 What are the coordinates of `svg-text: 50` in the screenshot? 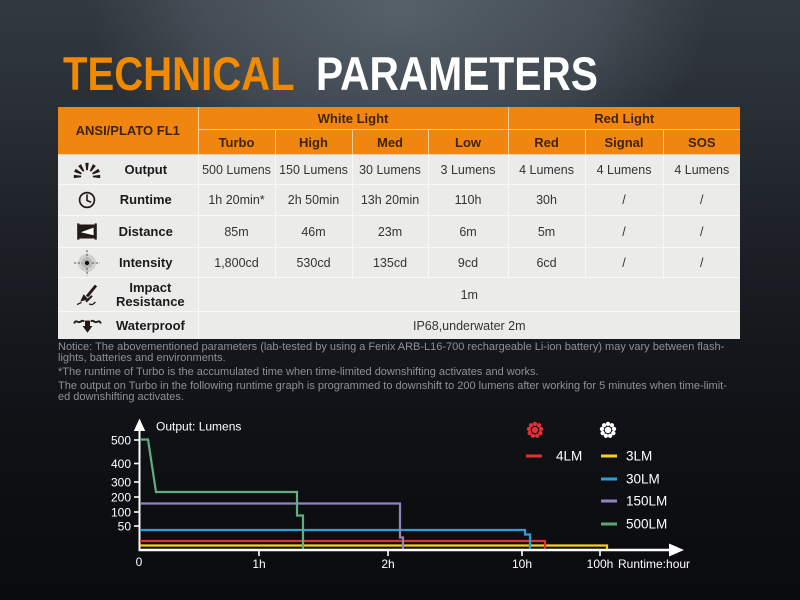 It's located at (125, 527).